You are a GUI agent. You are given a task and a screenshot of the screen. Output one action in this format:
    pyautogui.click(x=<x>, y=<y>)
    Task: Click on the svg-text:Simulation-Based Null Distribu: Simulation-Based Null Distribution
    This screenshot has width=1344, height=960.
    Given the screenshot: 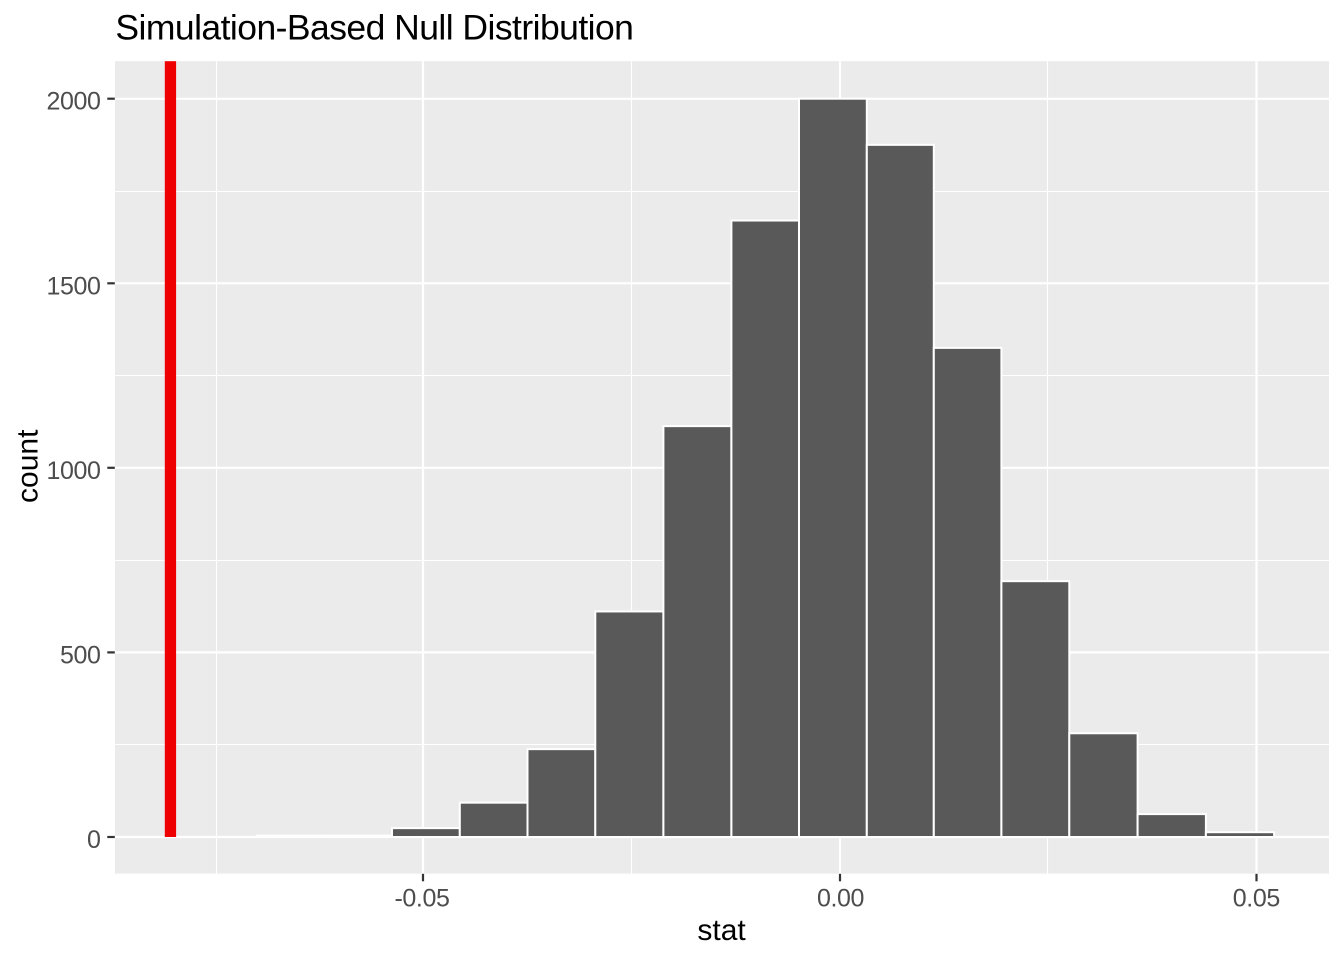 What is the action you would take?
    pyautogui.click(x=374, y=28)
    